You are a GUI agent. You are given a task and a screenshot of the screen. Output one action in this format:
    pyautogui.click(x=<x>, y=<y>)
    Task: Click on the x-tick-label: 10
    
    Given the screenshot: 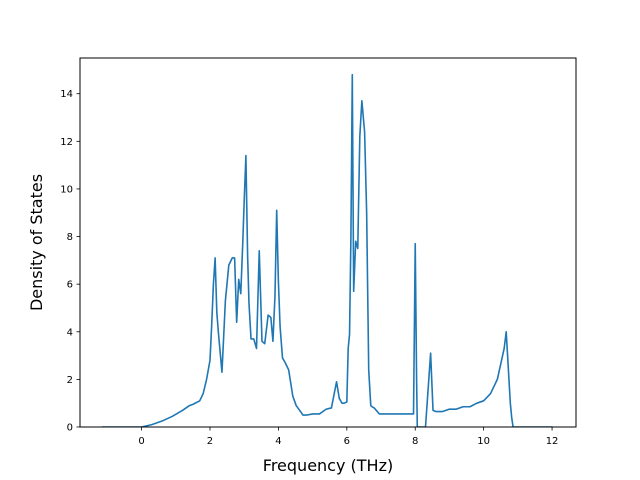 What is the action you would take?
    pyautogui.click(x=483, y=441)
    